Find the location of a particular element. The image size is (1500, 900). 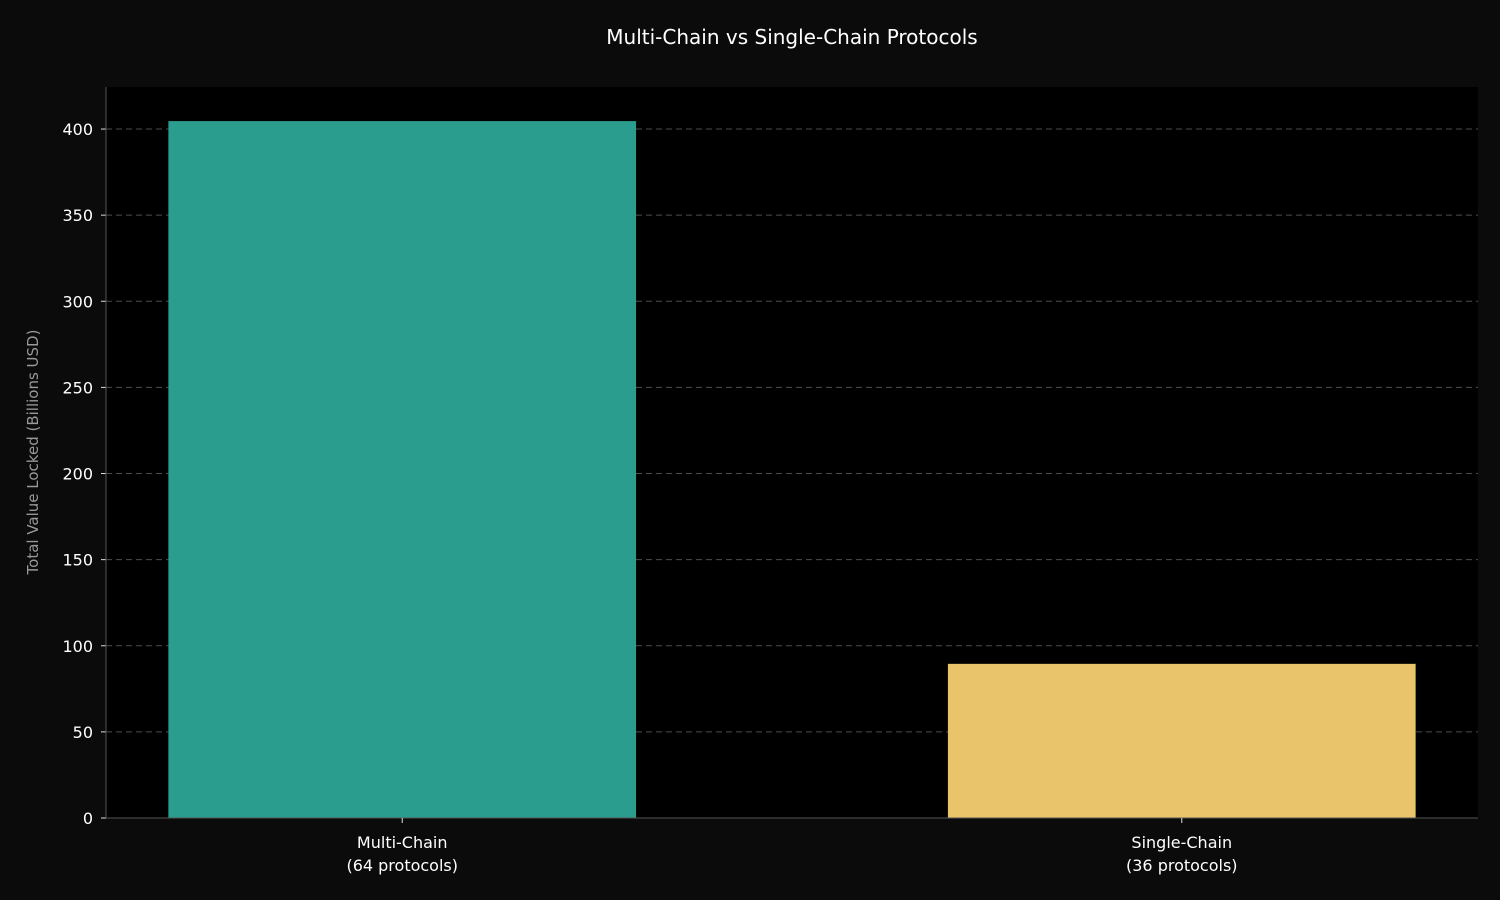

y-tick-label: 250 is located at coordinates (77, 387).